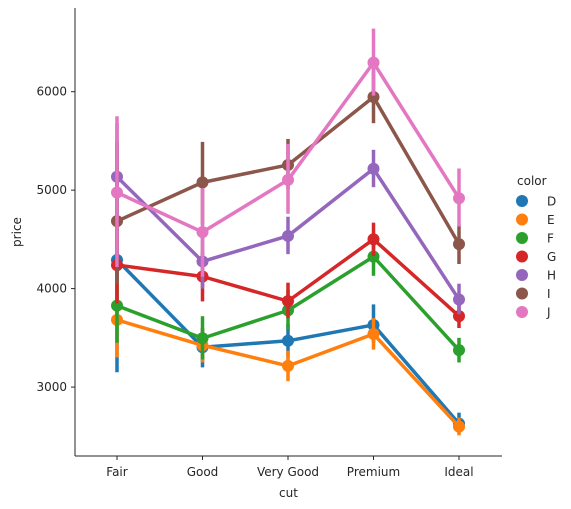 This screenshot has height=509, width=571. I want to click on legend-item-G: G, so click(536, 257).